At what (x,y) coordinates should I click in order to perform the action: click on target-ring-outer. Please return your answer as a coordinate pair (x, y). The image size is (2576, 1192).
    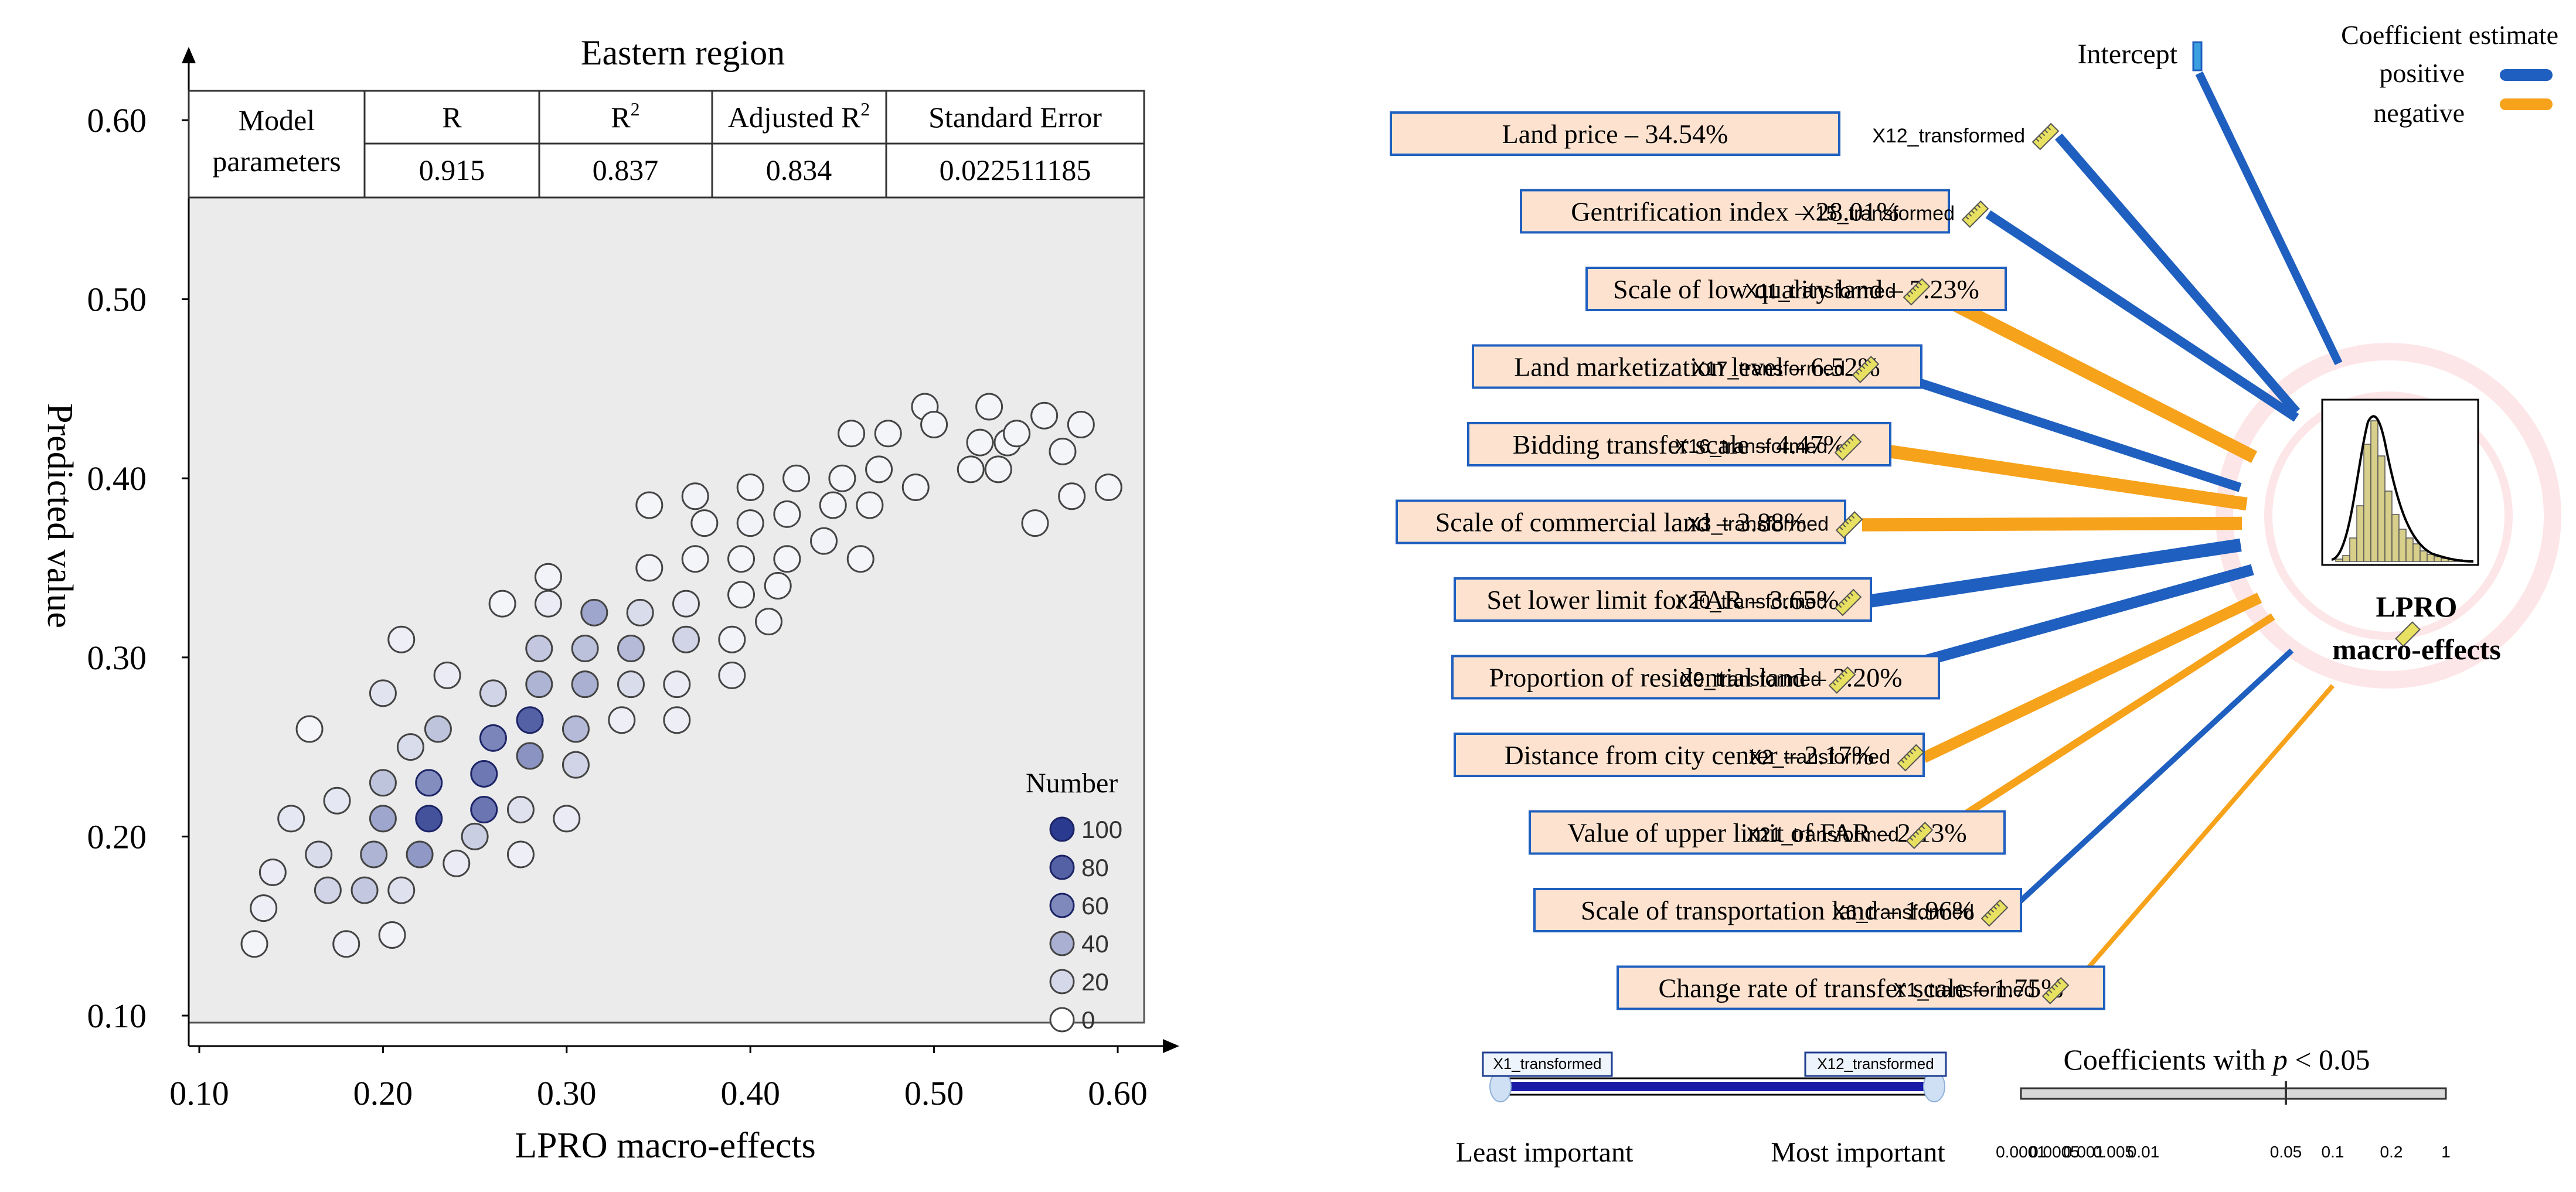
    Looking at the image, I should click on (2388, 516).